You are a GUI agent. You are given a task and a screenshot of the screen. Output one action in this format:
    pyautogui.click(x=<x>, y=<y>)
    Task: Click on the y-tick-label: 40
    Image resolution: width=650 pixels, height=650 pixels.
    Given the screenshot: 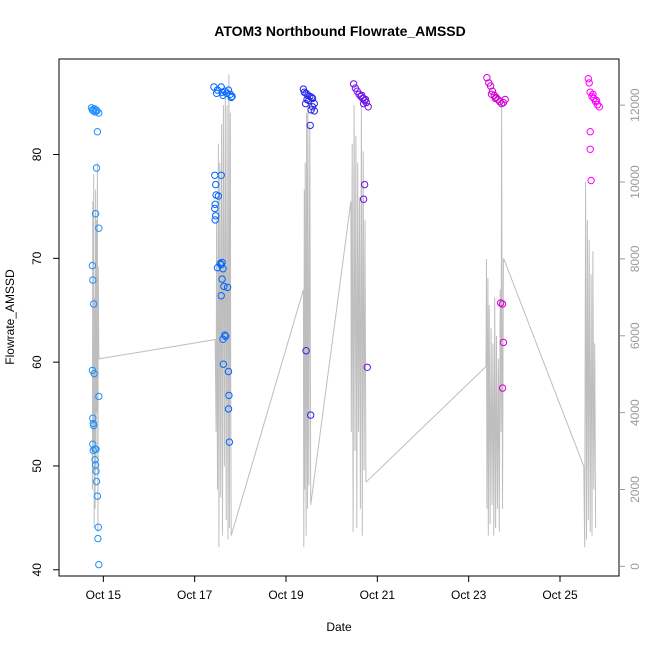 What is the action you would take?
    pyautogui.click(x=37, y=570)
    